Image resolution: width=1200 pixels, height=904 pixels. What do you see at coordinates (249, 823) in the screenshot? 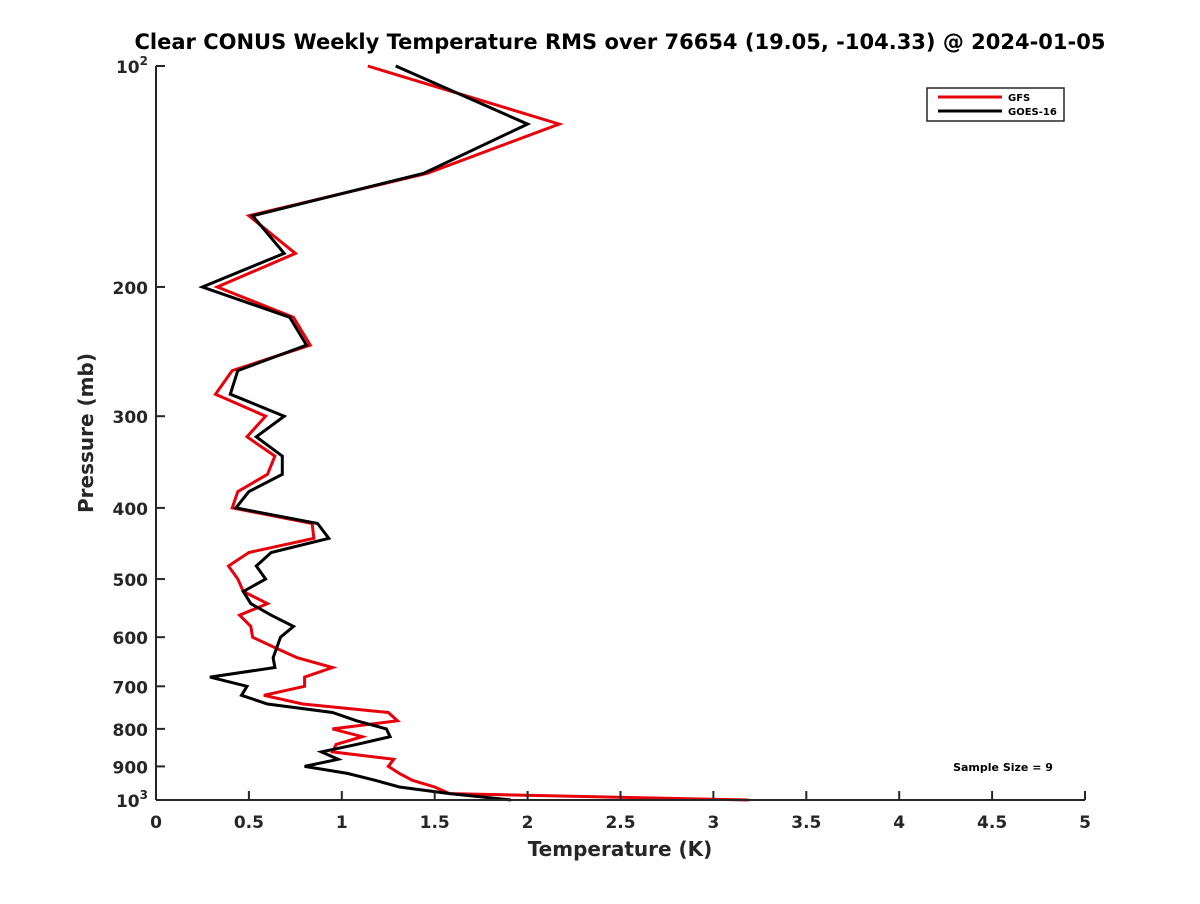
I see `x-tick-label: 0.5` at bounding box center [249, 823].